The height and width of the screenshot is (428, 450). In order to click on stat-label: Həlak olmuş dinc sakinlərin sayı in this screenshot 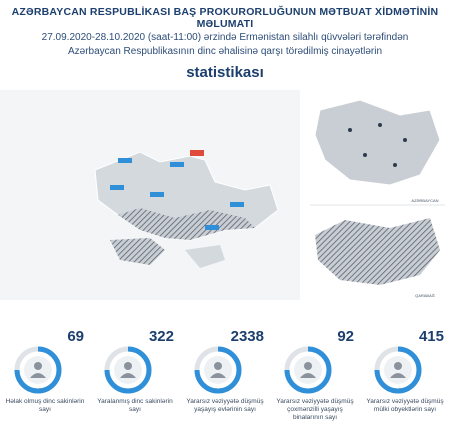, I will do `click(45, 405)`.